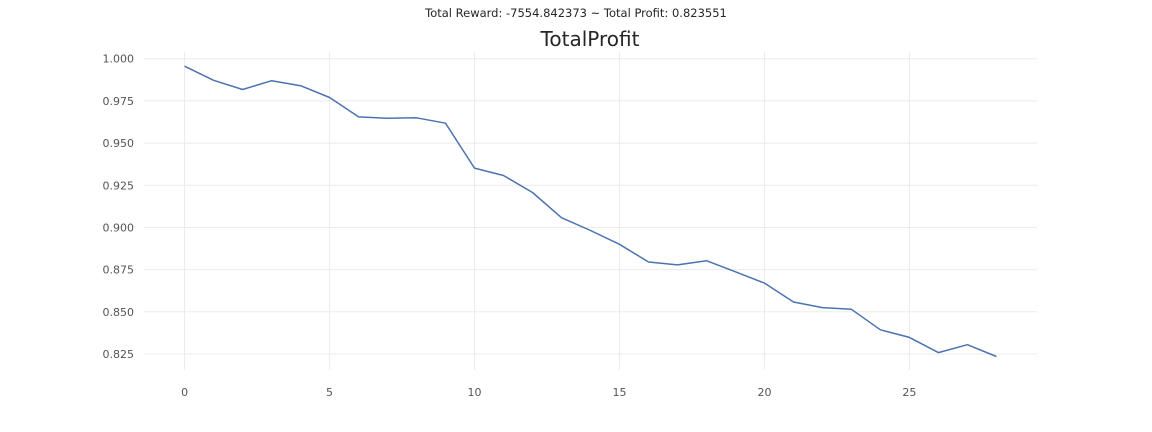  Describe the element at coordinates (119, 101) in the screenshot. I see `y-tick-label: 0.975` at that location.